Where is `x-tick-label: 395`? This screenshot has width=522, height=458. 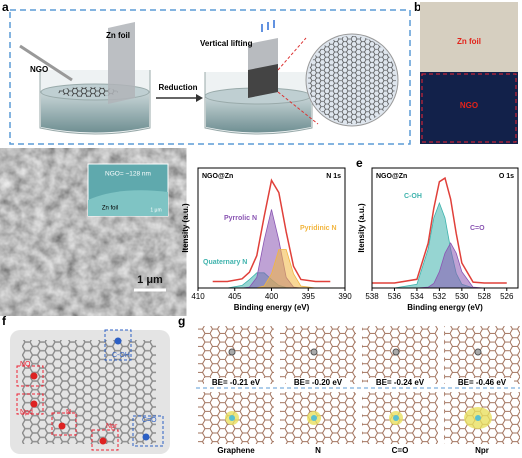 x-tick-label: 395 is located at coordinates (309, 296).